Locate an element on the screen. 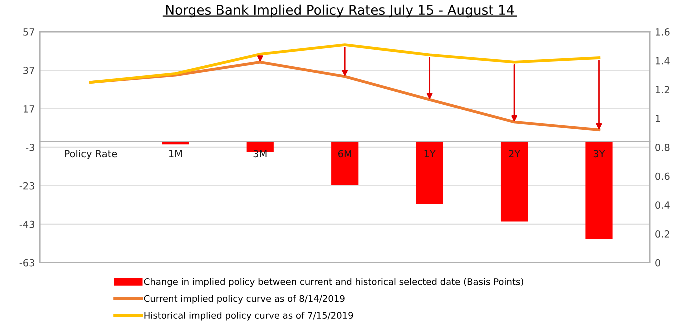 This screenshot has height=327, width=680. legend-label: Historical implied policy curve as of 7/15/2019 is located at coordinates (249, 316).